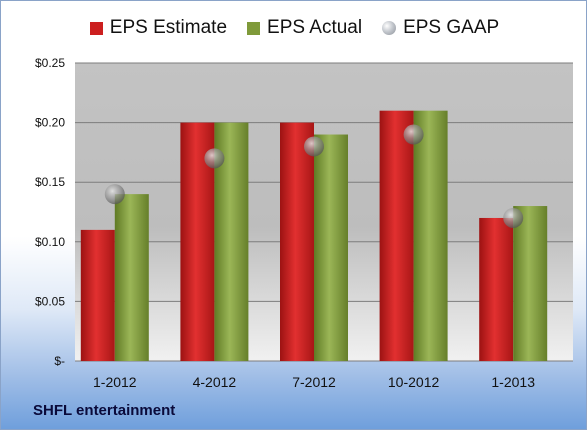 The width and height of the screenshot is (587, 431). I want to click on x-tick-label: 7-2012, so click(314, 382).